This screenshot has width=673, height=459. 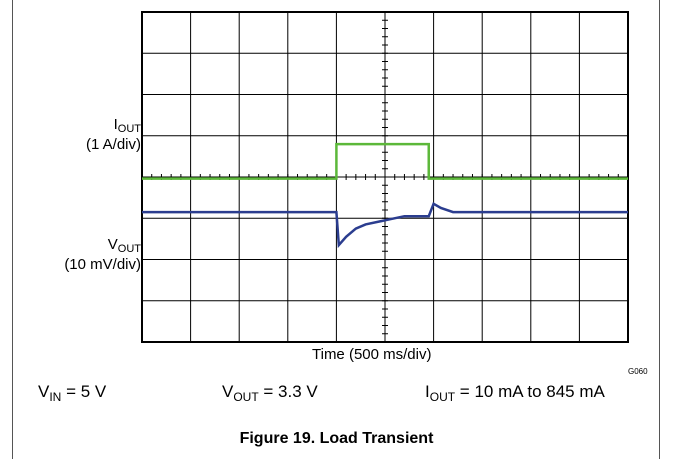 I want to click on iout-channel-label: IOUT, so click(x=127, y=125).